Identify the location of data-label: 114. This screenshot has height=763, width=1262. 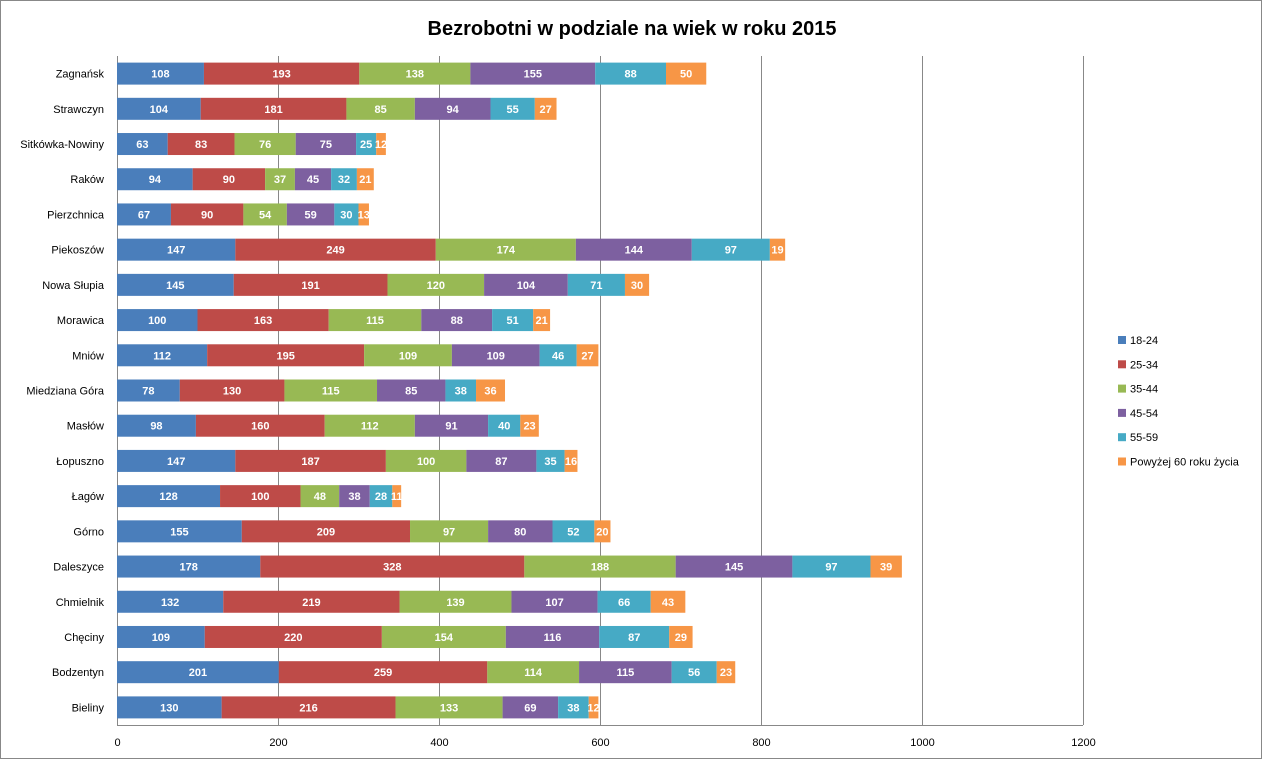
(533, 673).